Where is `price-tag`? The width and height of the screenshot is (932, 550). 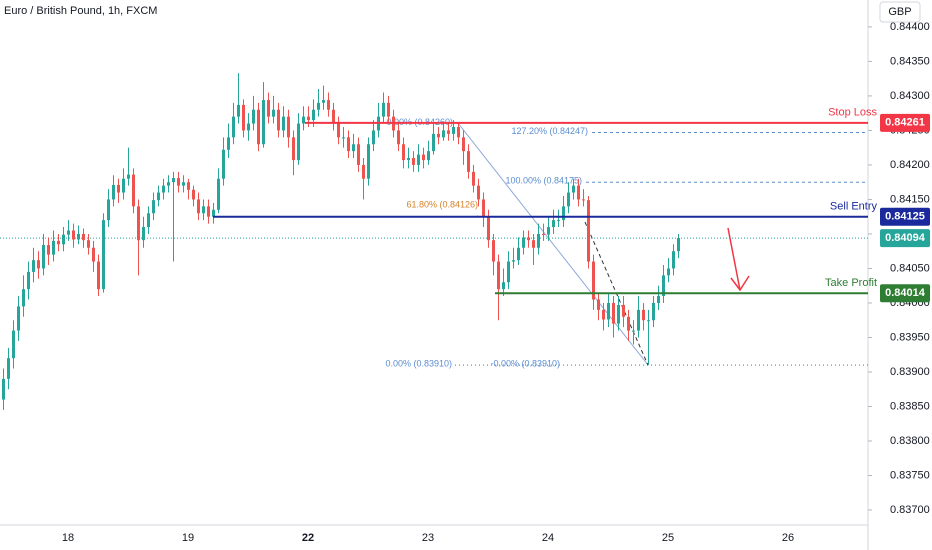
price-tag is located at coordinates (905, 293).